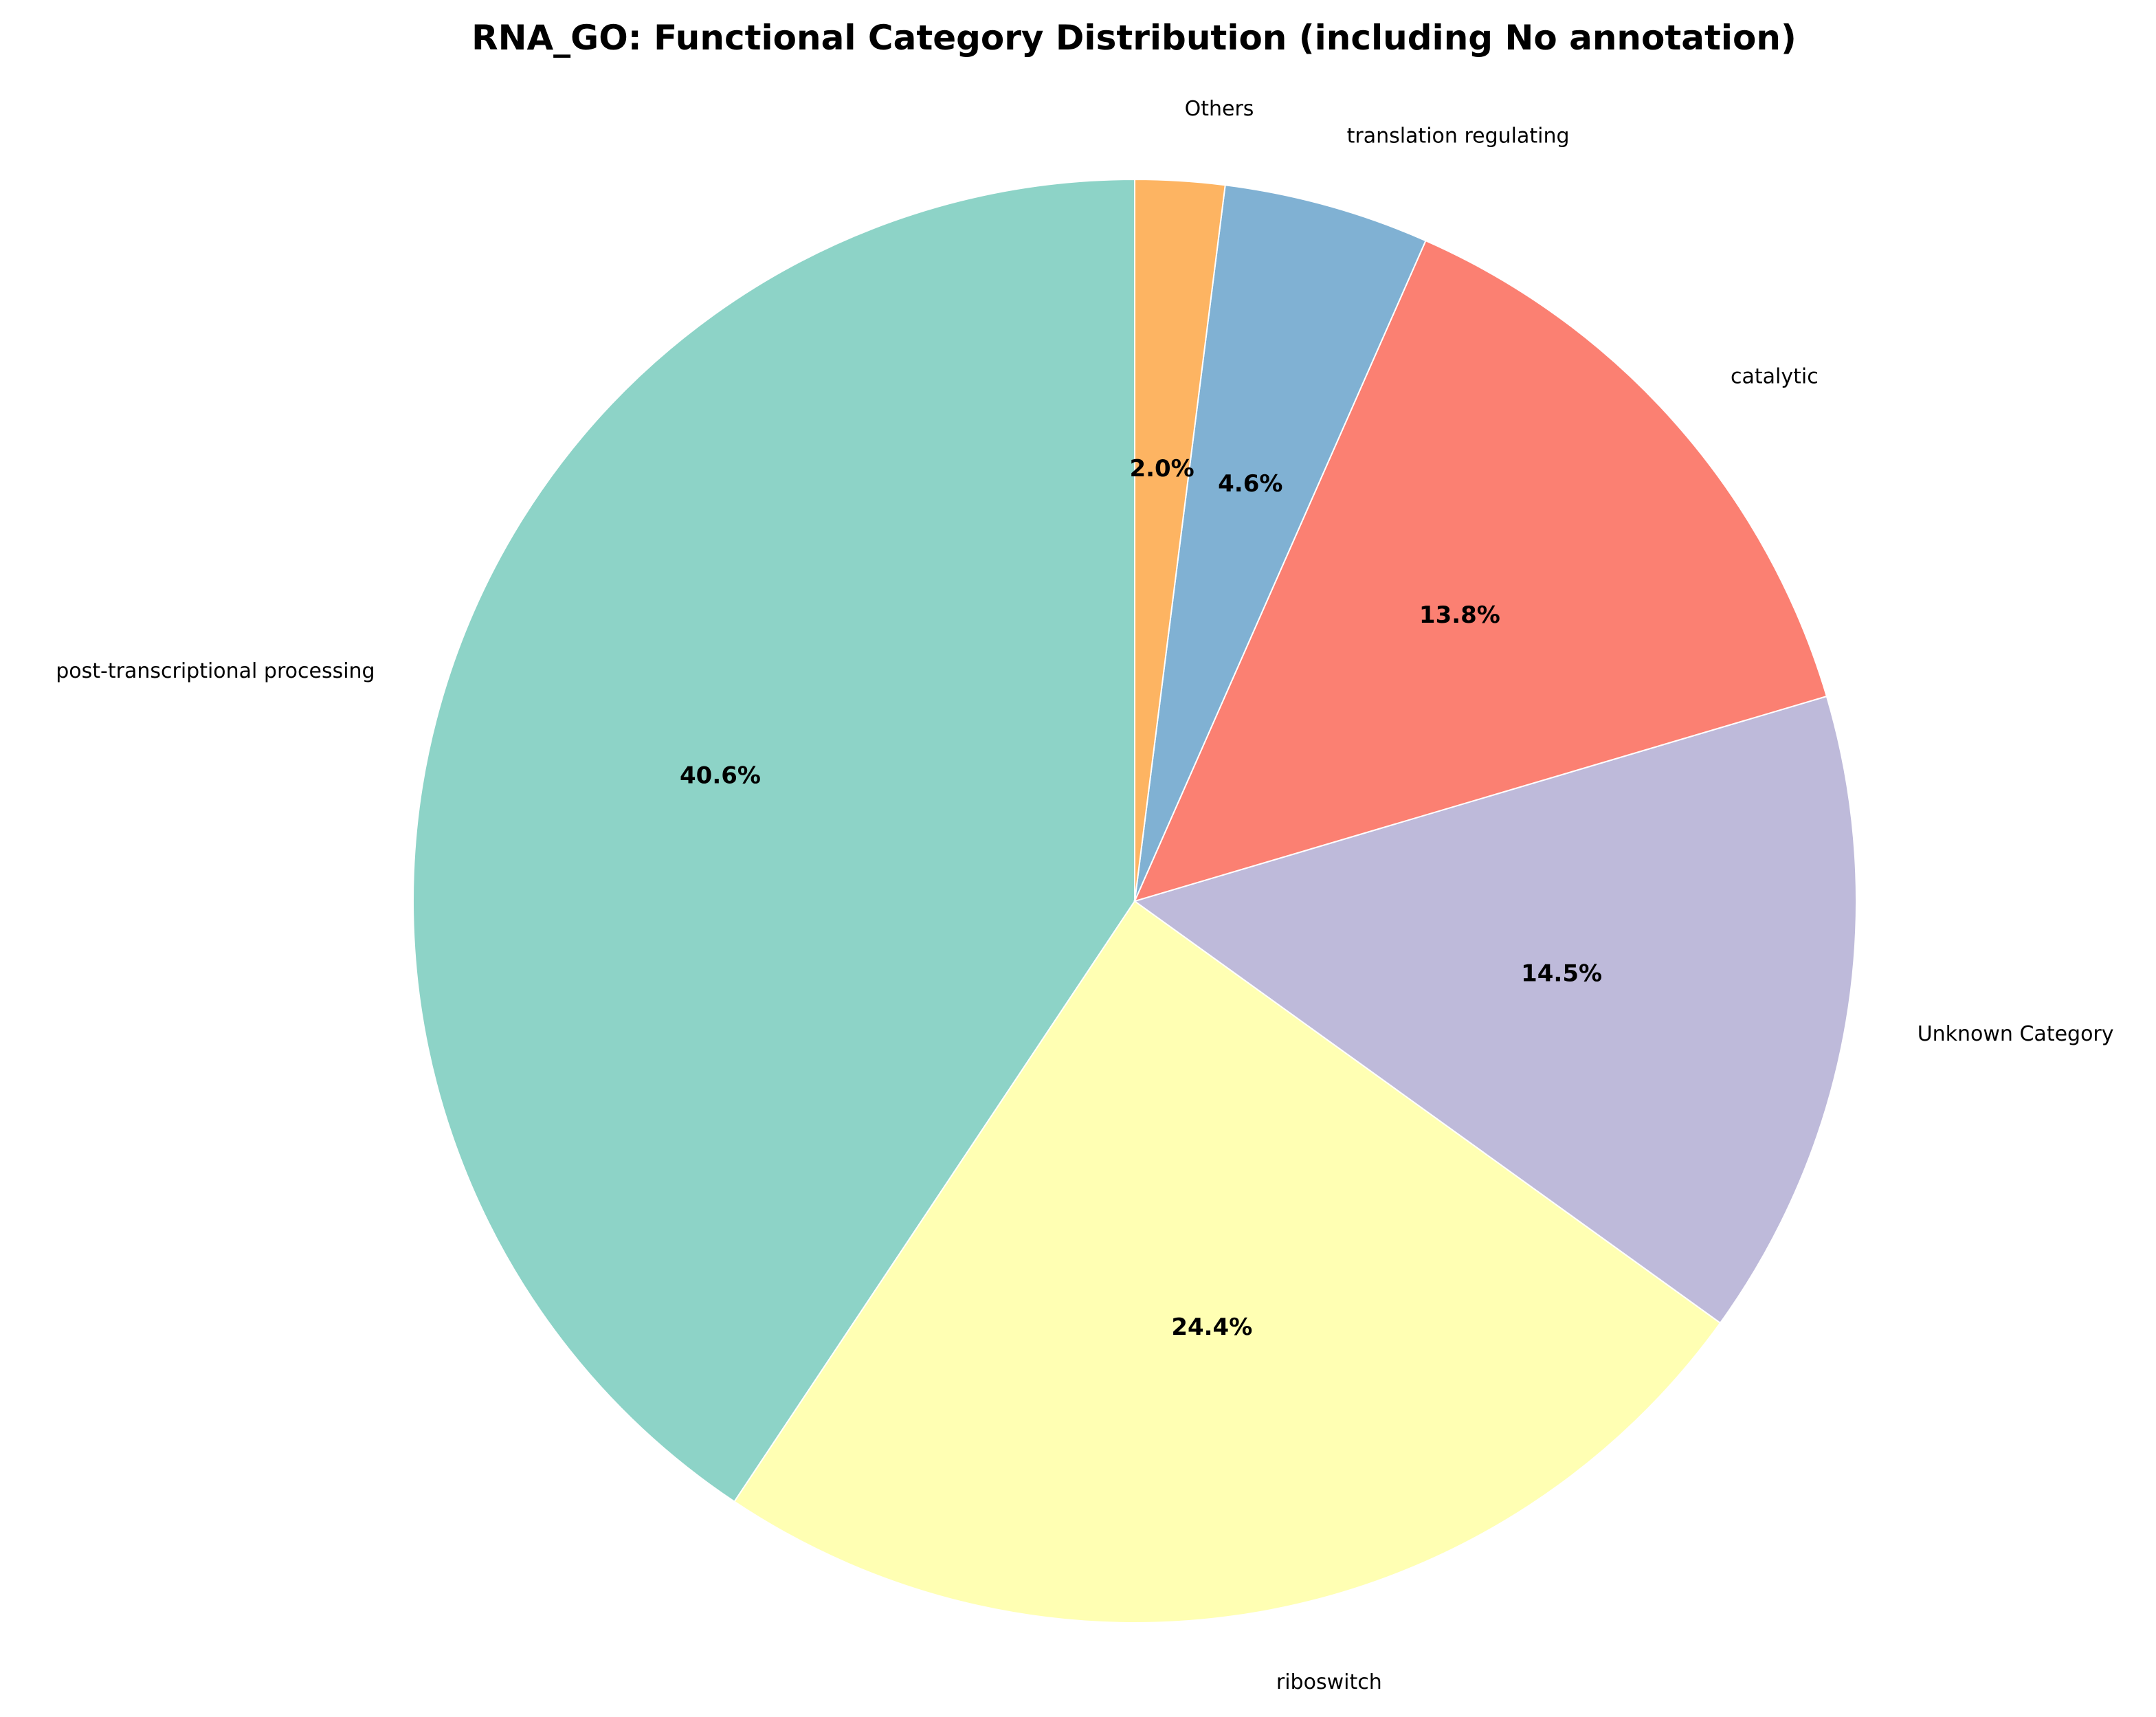 This screenshot has height=1717, width=2156. I want to click on pie-slice-unknown-category, so click(1495, 1010).